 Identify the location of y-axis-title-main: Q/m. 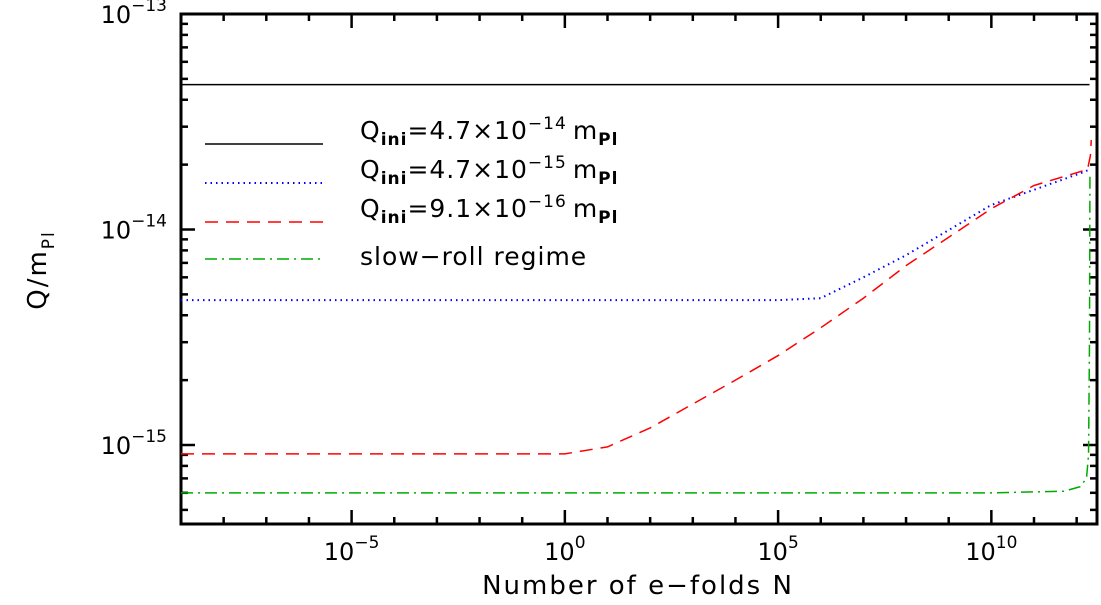
(38, 279).